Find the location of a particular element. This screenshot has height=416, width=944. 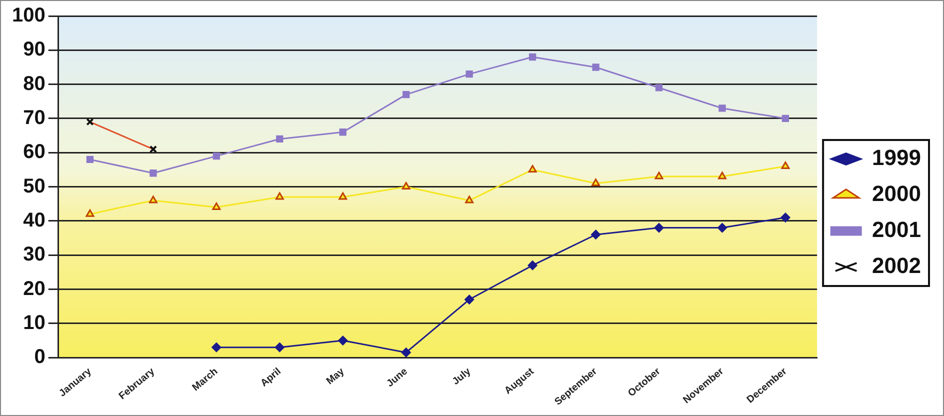

legend-label: 2001 is located at coordinates (897, 229).